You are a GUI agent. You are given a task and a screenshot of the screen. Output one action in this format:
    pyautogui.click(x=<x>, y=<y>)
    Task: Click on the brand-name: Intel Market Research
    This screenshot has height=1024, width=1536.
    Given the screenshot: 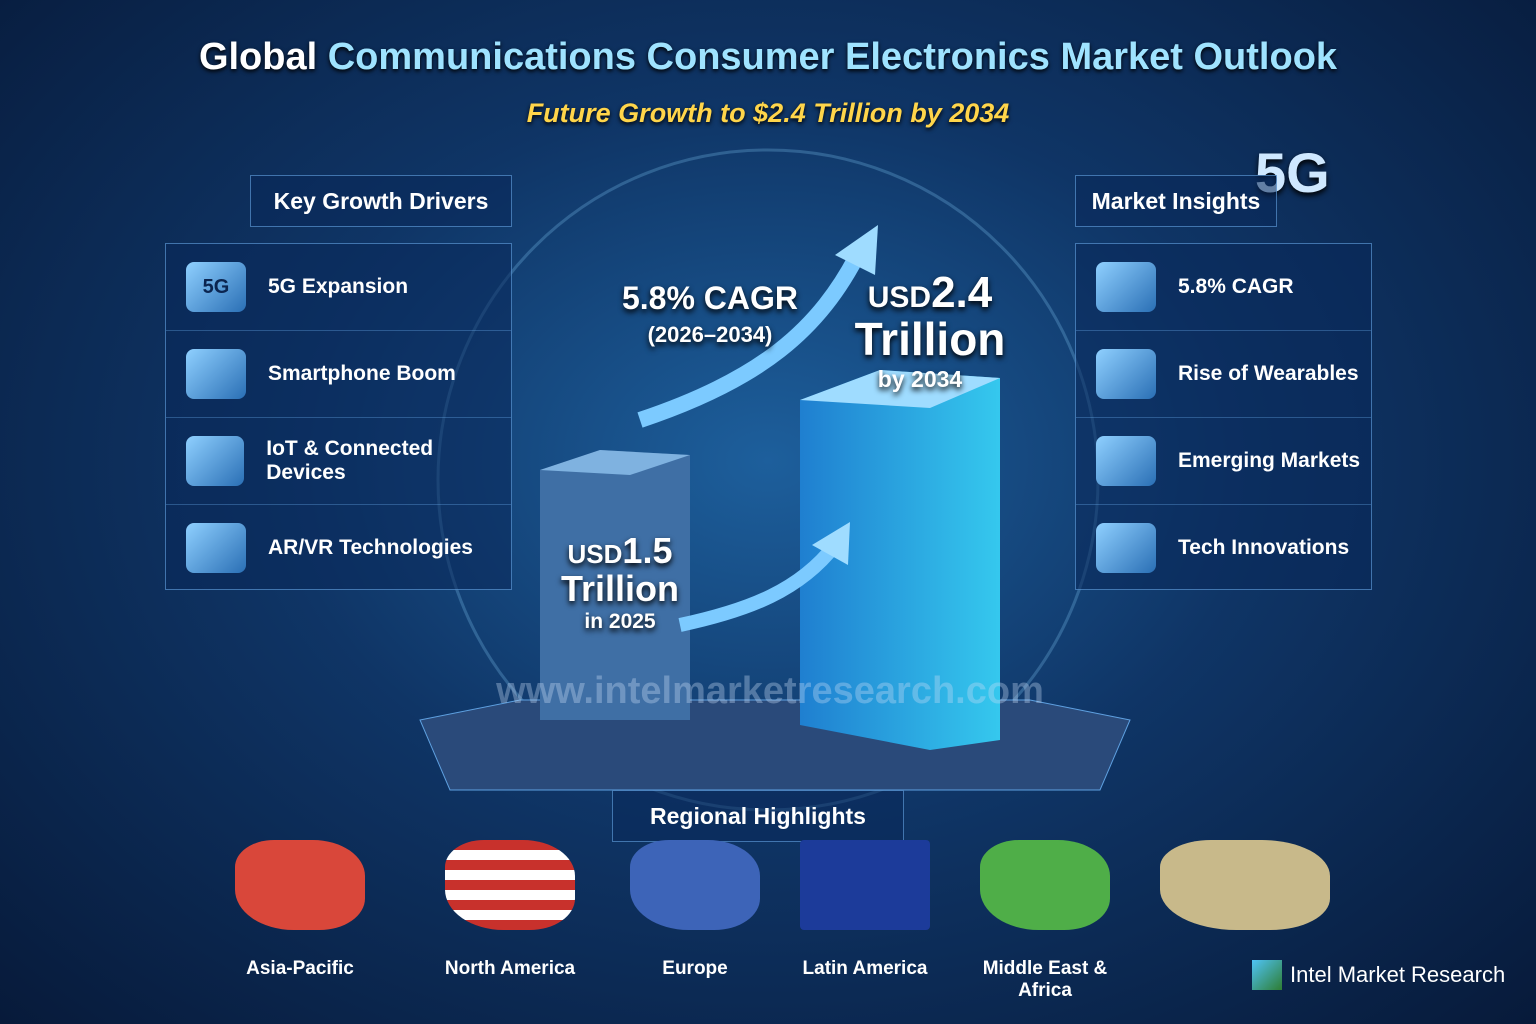 What is the action you would take?
    pyautogui.click(x=1398, y=974)
    